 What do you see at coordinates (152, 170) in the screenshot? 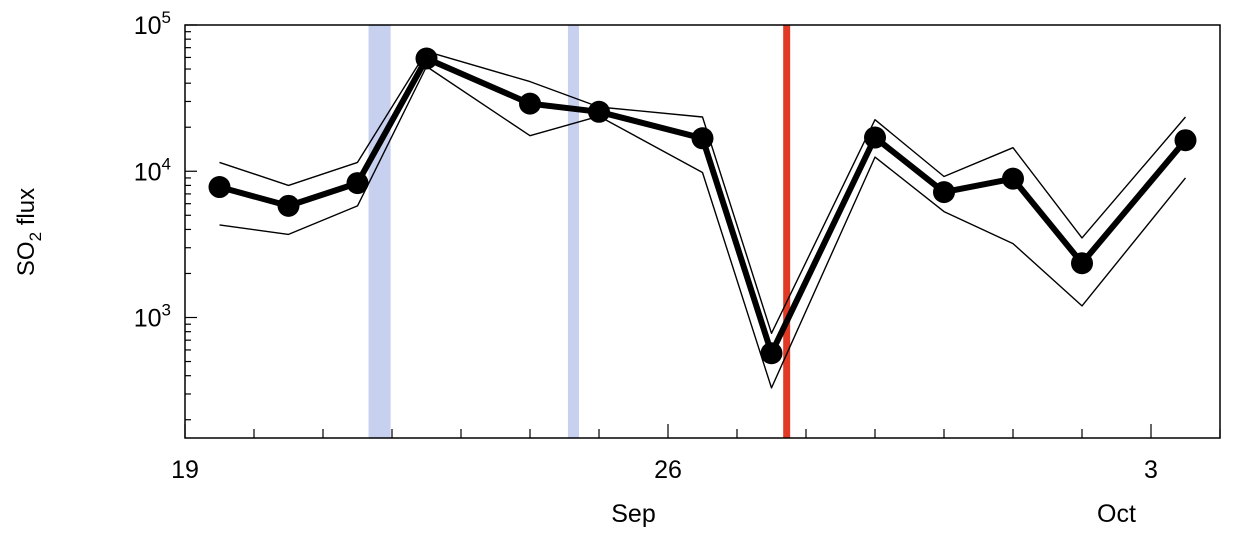
I see `y-tick-label: 10⁴` at bounding box center [152, 170].